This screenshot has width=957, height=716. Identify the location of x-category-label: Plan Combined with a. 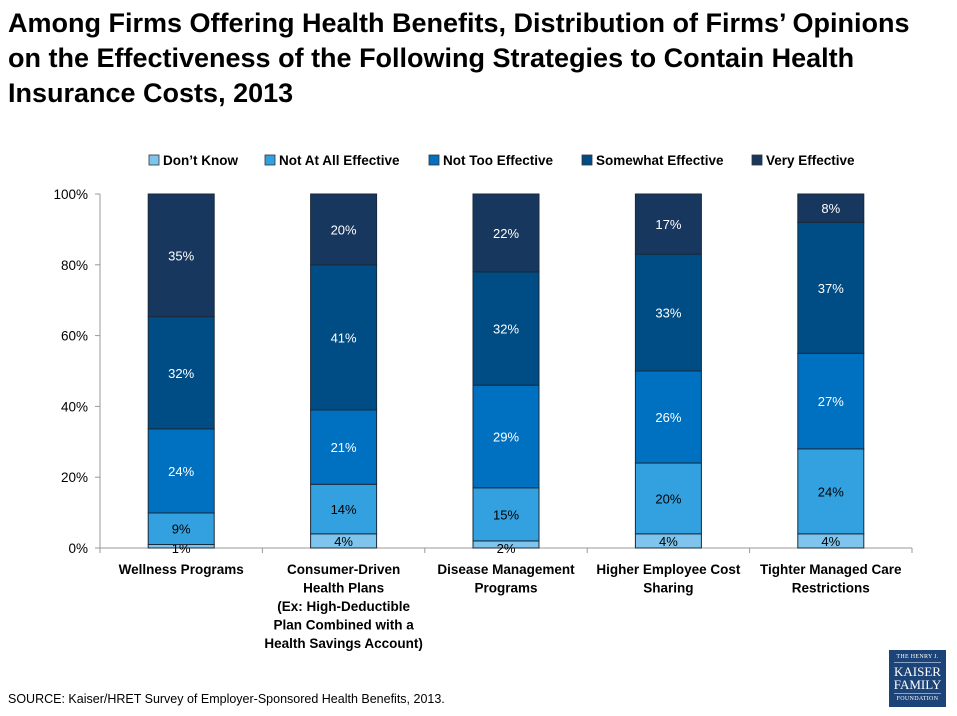
(343, 625).